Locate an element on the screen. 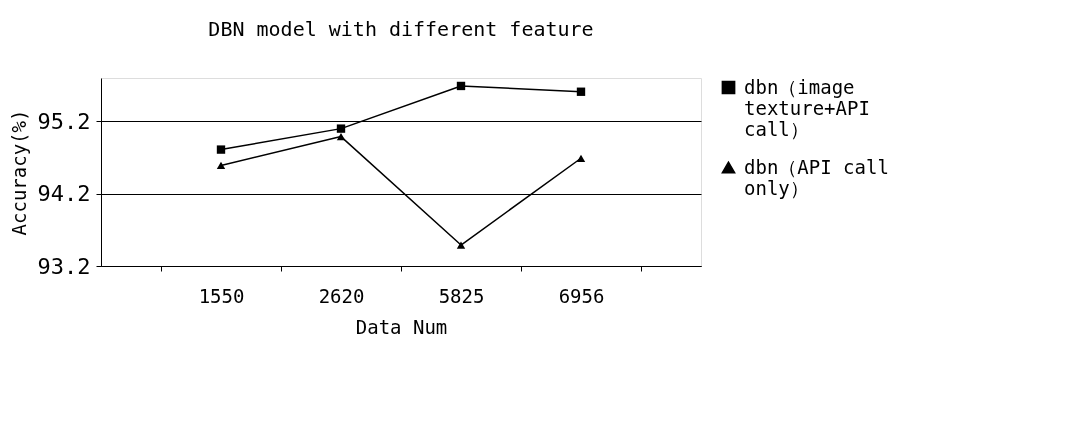 The height and width of the screenshot is (425, 1083). legend-label: dbn（API call only） is located at coordinates (816, 177).